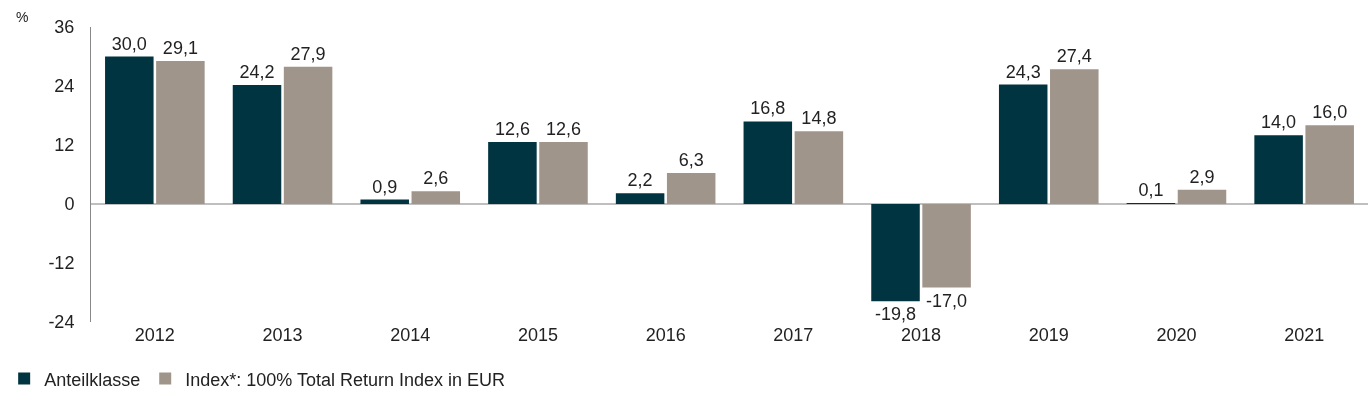 The height and width of the screenshot is (401, 1372). What do you see at coordinates (180, 47) in the screenshot?
I see `data-label: 29,1` at bounding box center [180, 47].